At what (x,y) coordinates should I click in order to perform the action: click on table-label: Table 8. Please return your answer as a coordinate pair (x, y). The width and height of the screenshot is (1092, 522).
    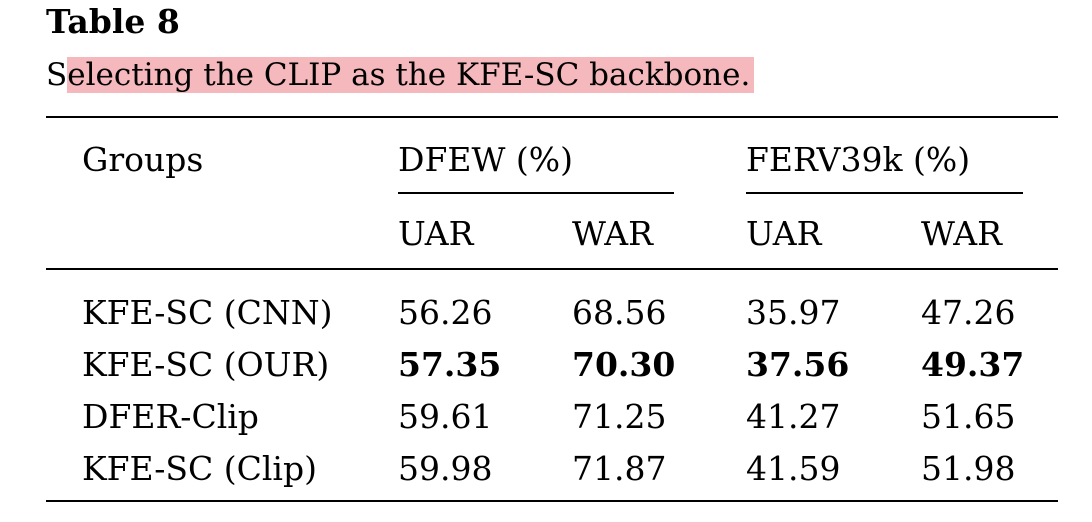
    Looking at the image, I should click on (113, 21).